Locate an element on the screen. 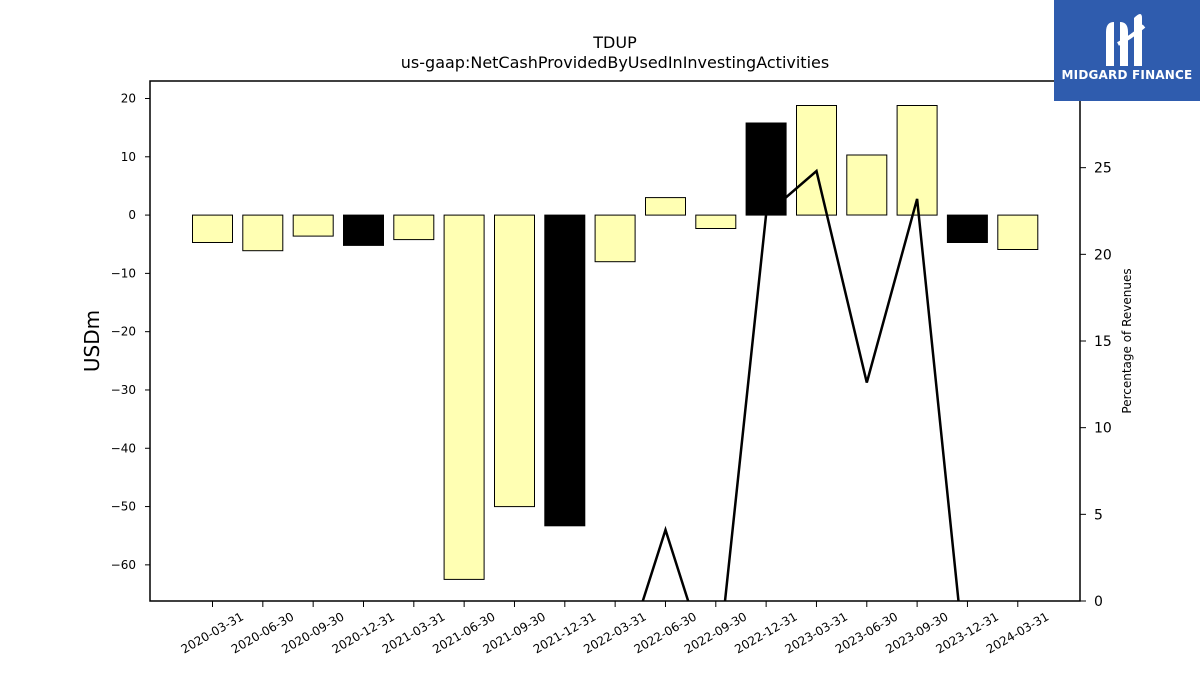 This screenshot has height=675, width=1200. y-tick-label: −20 is located at coordinates (123, 332).